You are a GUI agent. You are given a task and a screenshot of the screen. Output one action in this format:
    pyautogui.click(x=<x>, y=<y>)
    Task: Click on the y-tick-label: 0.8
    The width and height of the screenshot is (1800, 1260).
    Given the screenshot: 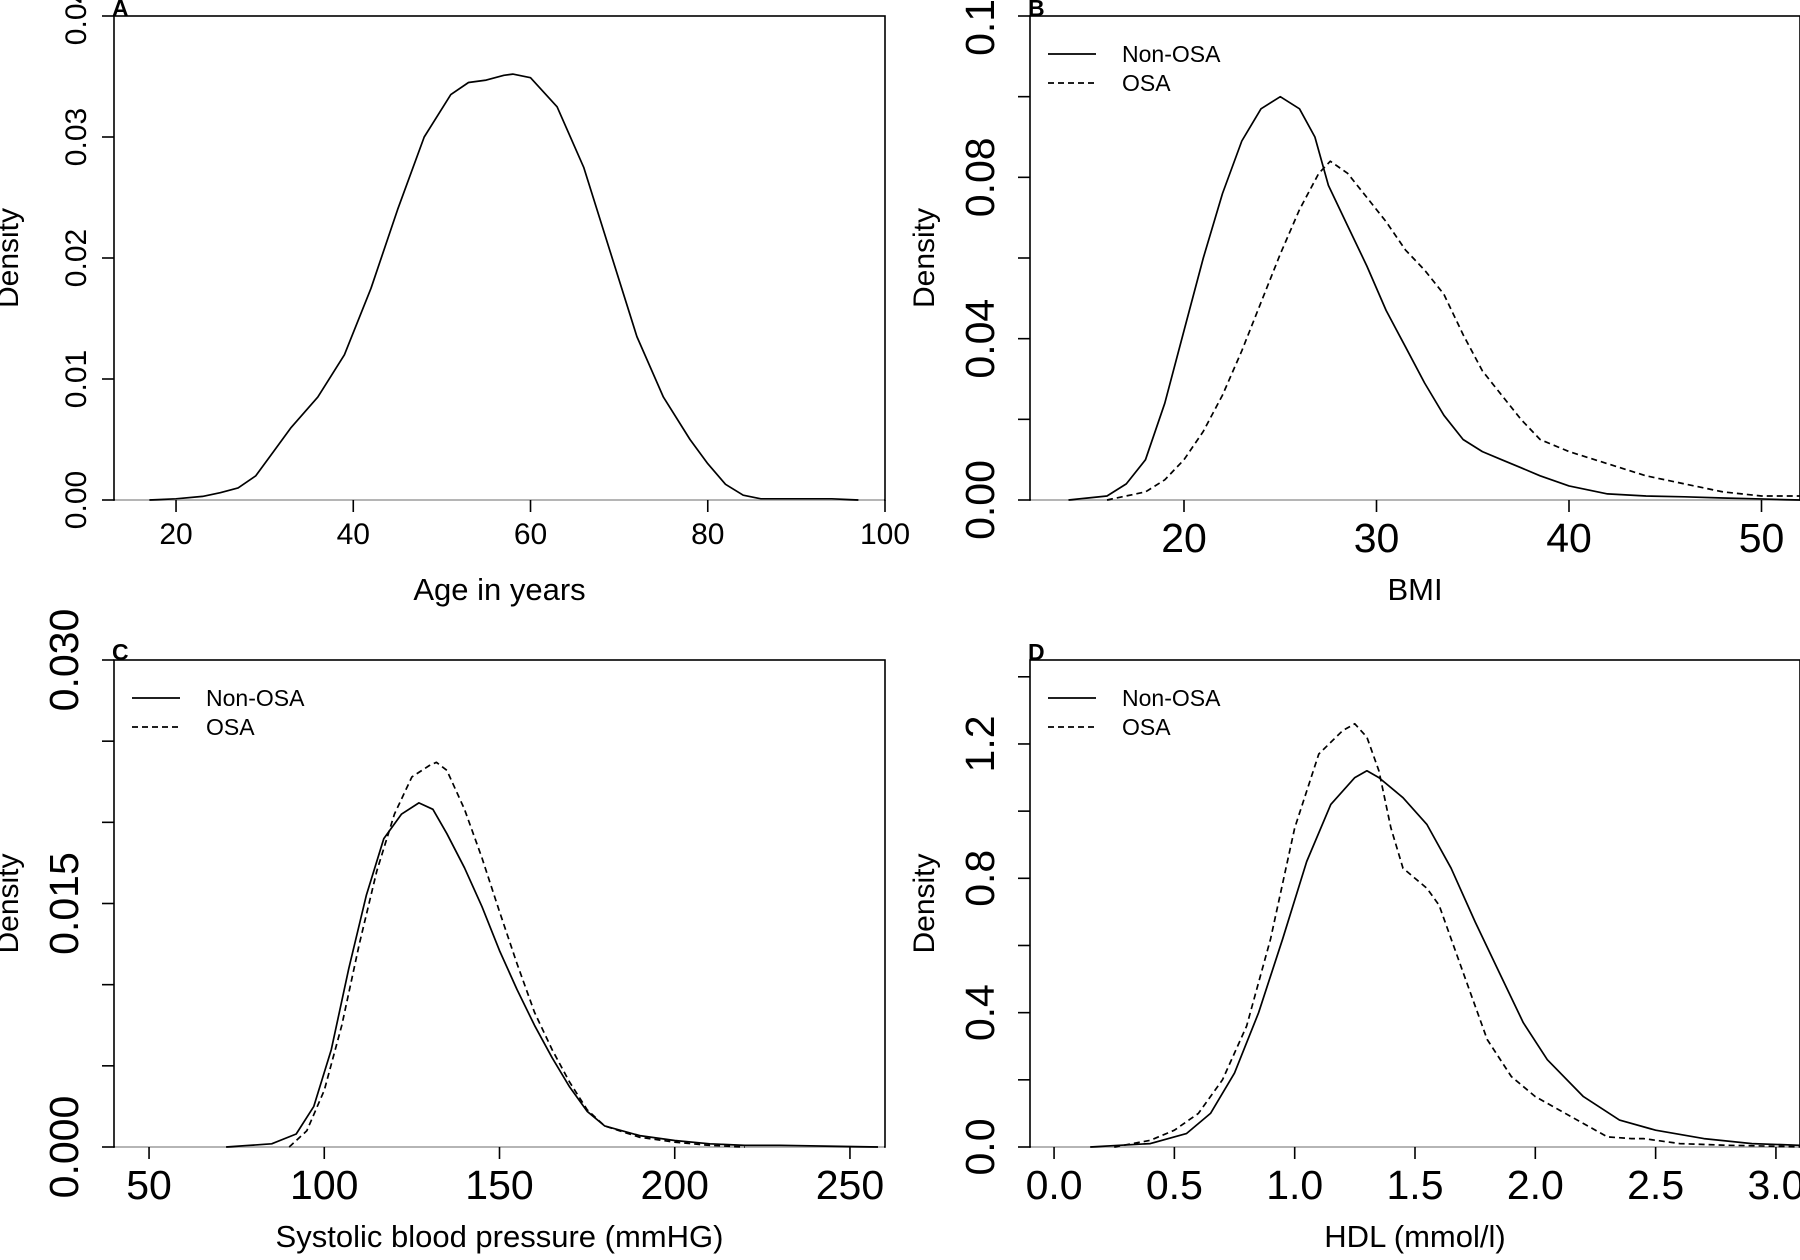 What is the action you would take?
    pyautogui.click(x=980, y=878)
    